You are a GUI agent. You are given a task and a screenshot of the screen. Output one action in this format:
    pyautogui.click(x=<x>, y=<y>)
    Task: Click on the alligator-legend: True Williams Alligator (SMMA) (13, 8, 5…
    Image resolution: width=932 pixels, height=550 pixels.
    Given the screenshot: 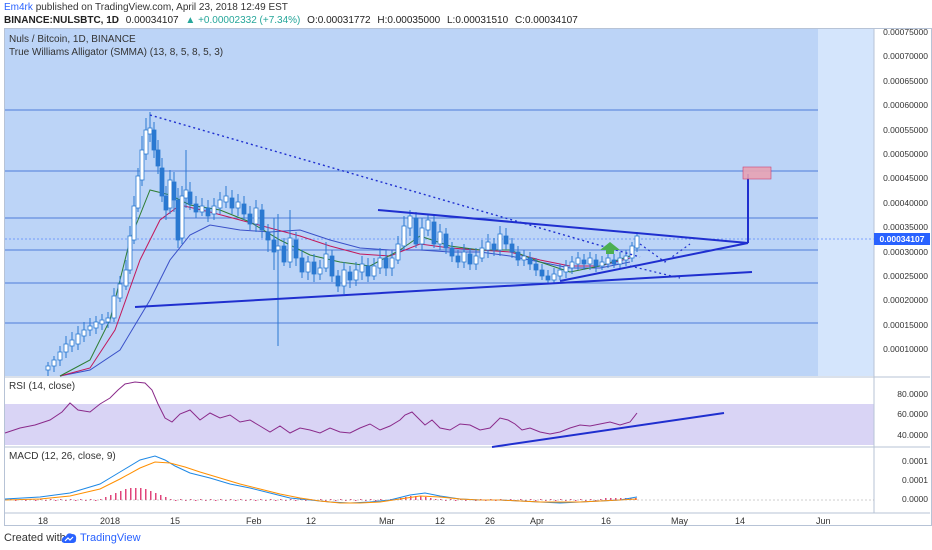 What is the action you would take?
    pyautogui.click(x=116, y=52)
    